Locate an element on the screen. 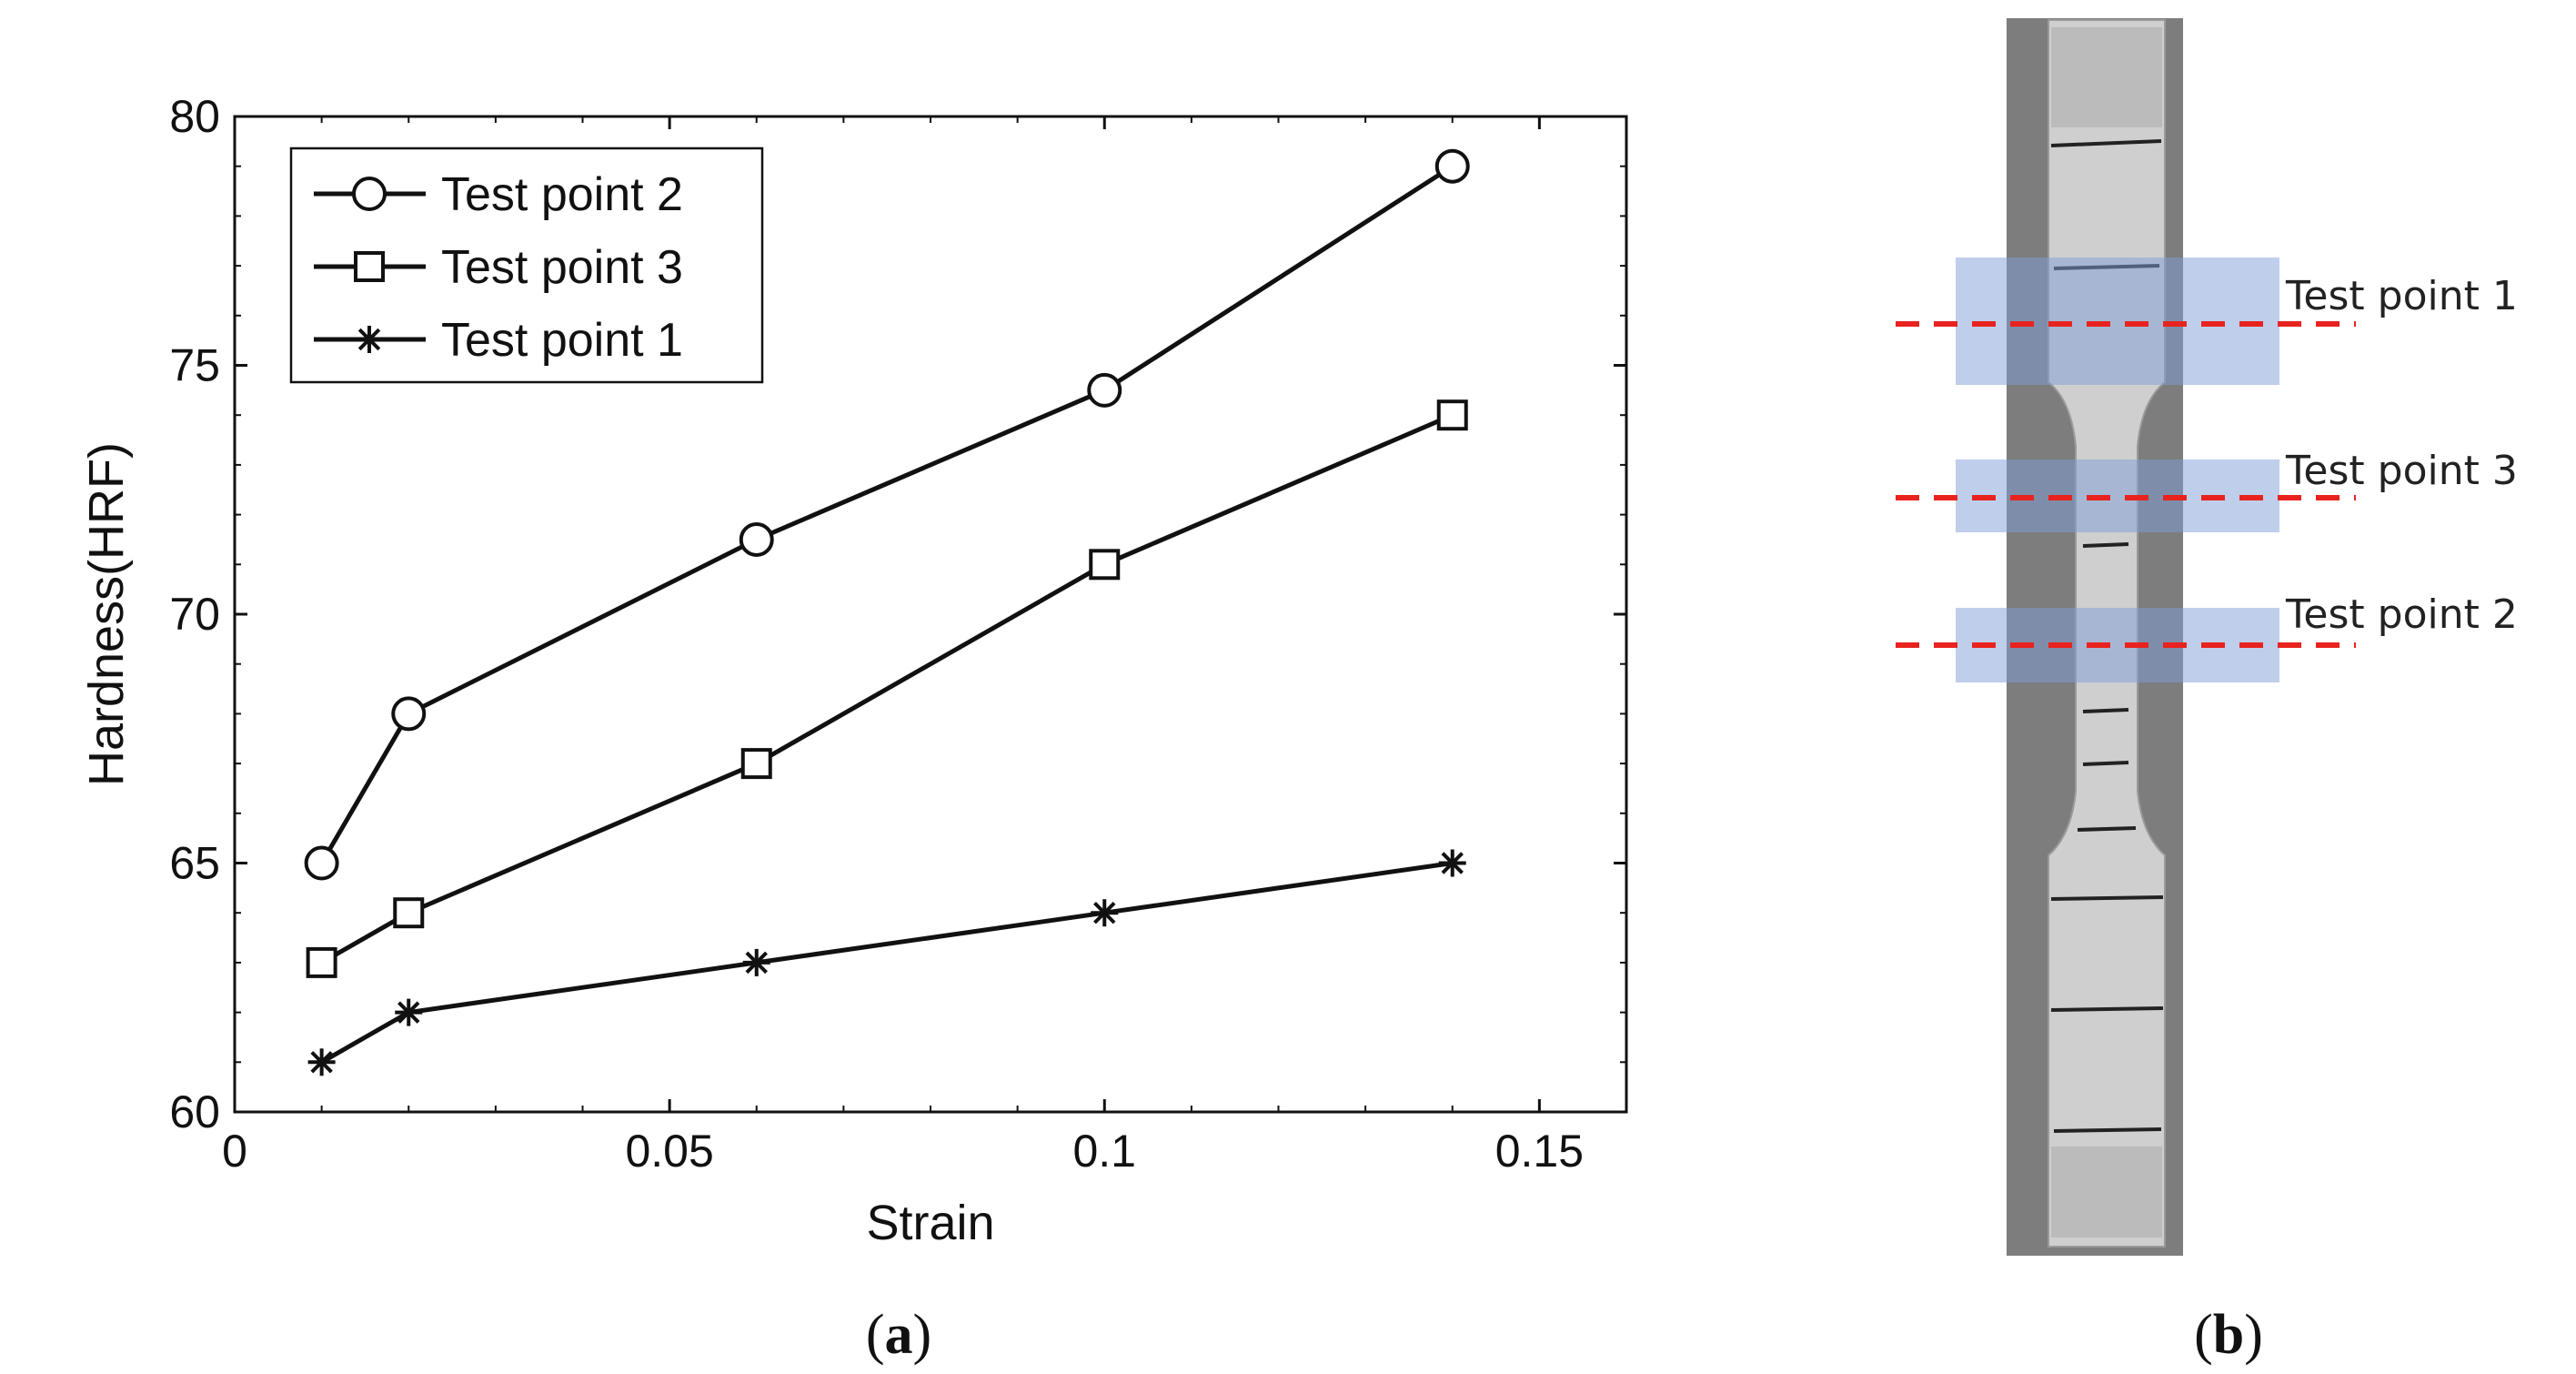  test-point-lines is located at coordinates (2126, 485).